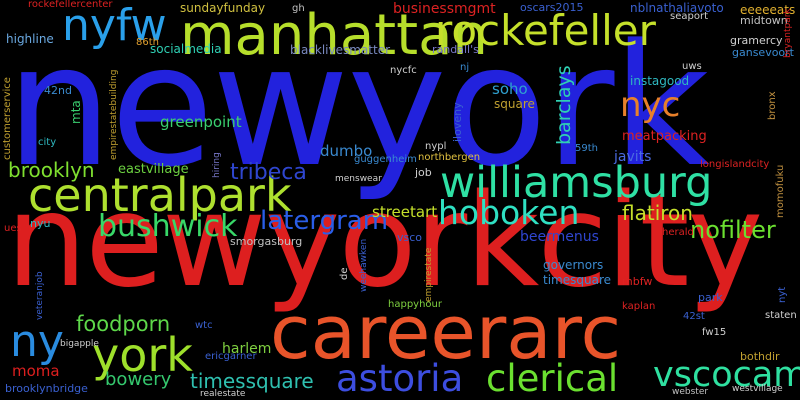 The width and height of the screenshot is (800, 400). I want to click on word-instagood: instagood, so click(660, 81).